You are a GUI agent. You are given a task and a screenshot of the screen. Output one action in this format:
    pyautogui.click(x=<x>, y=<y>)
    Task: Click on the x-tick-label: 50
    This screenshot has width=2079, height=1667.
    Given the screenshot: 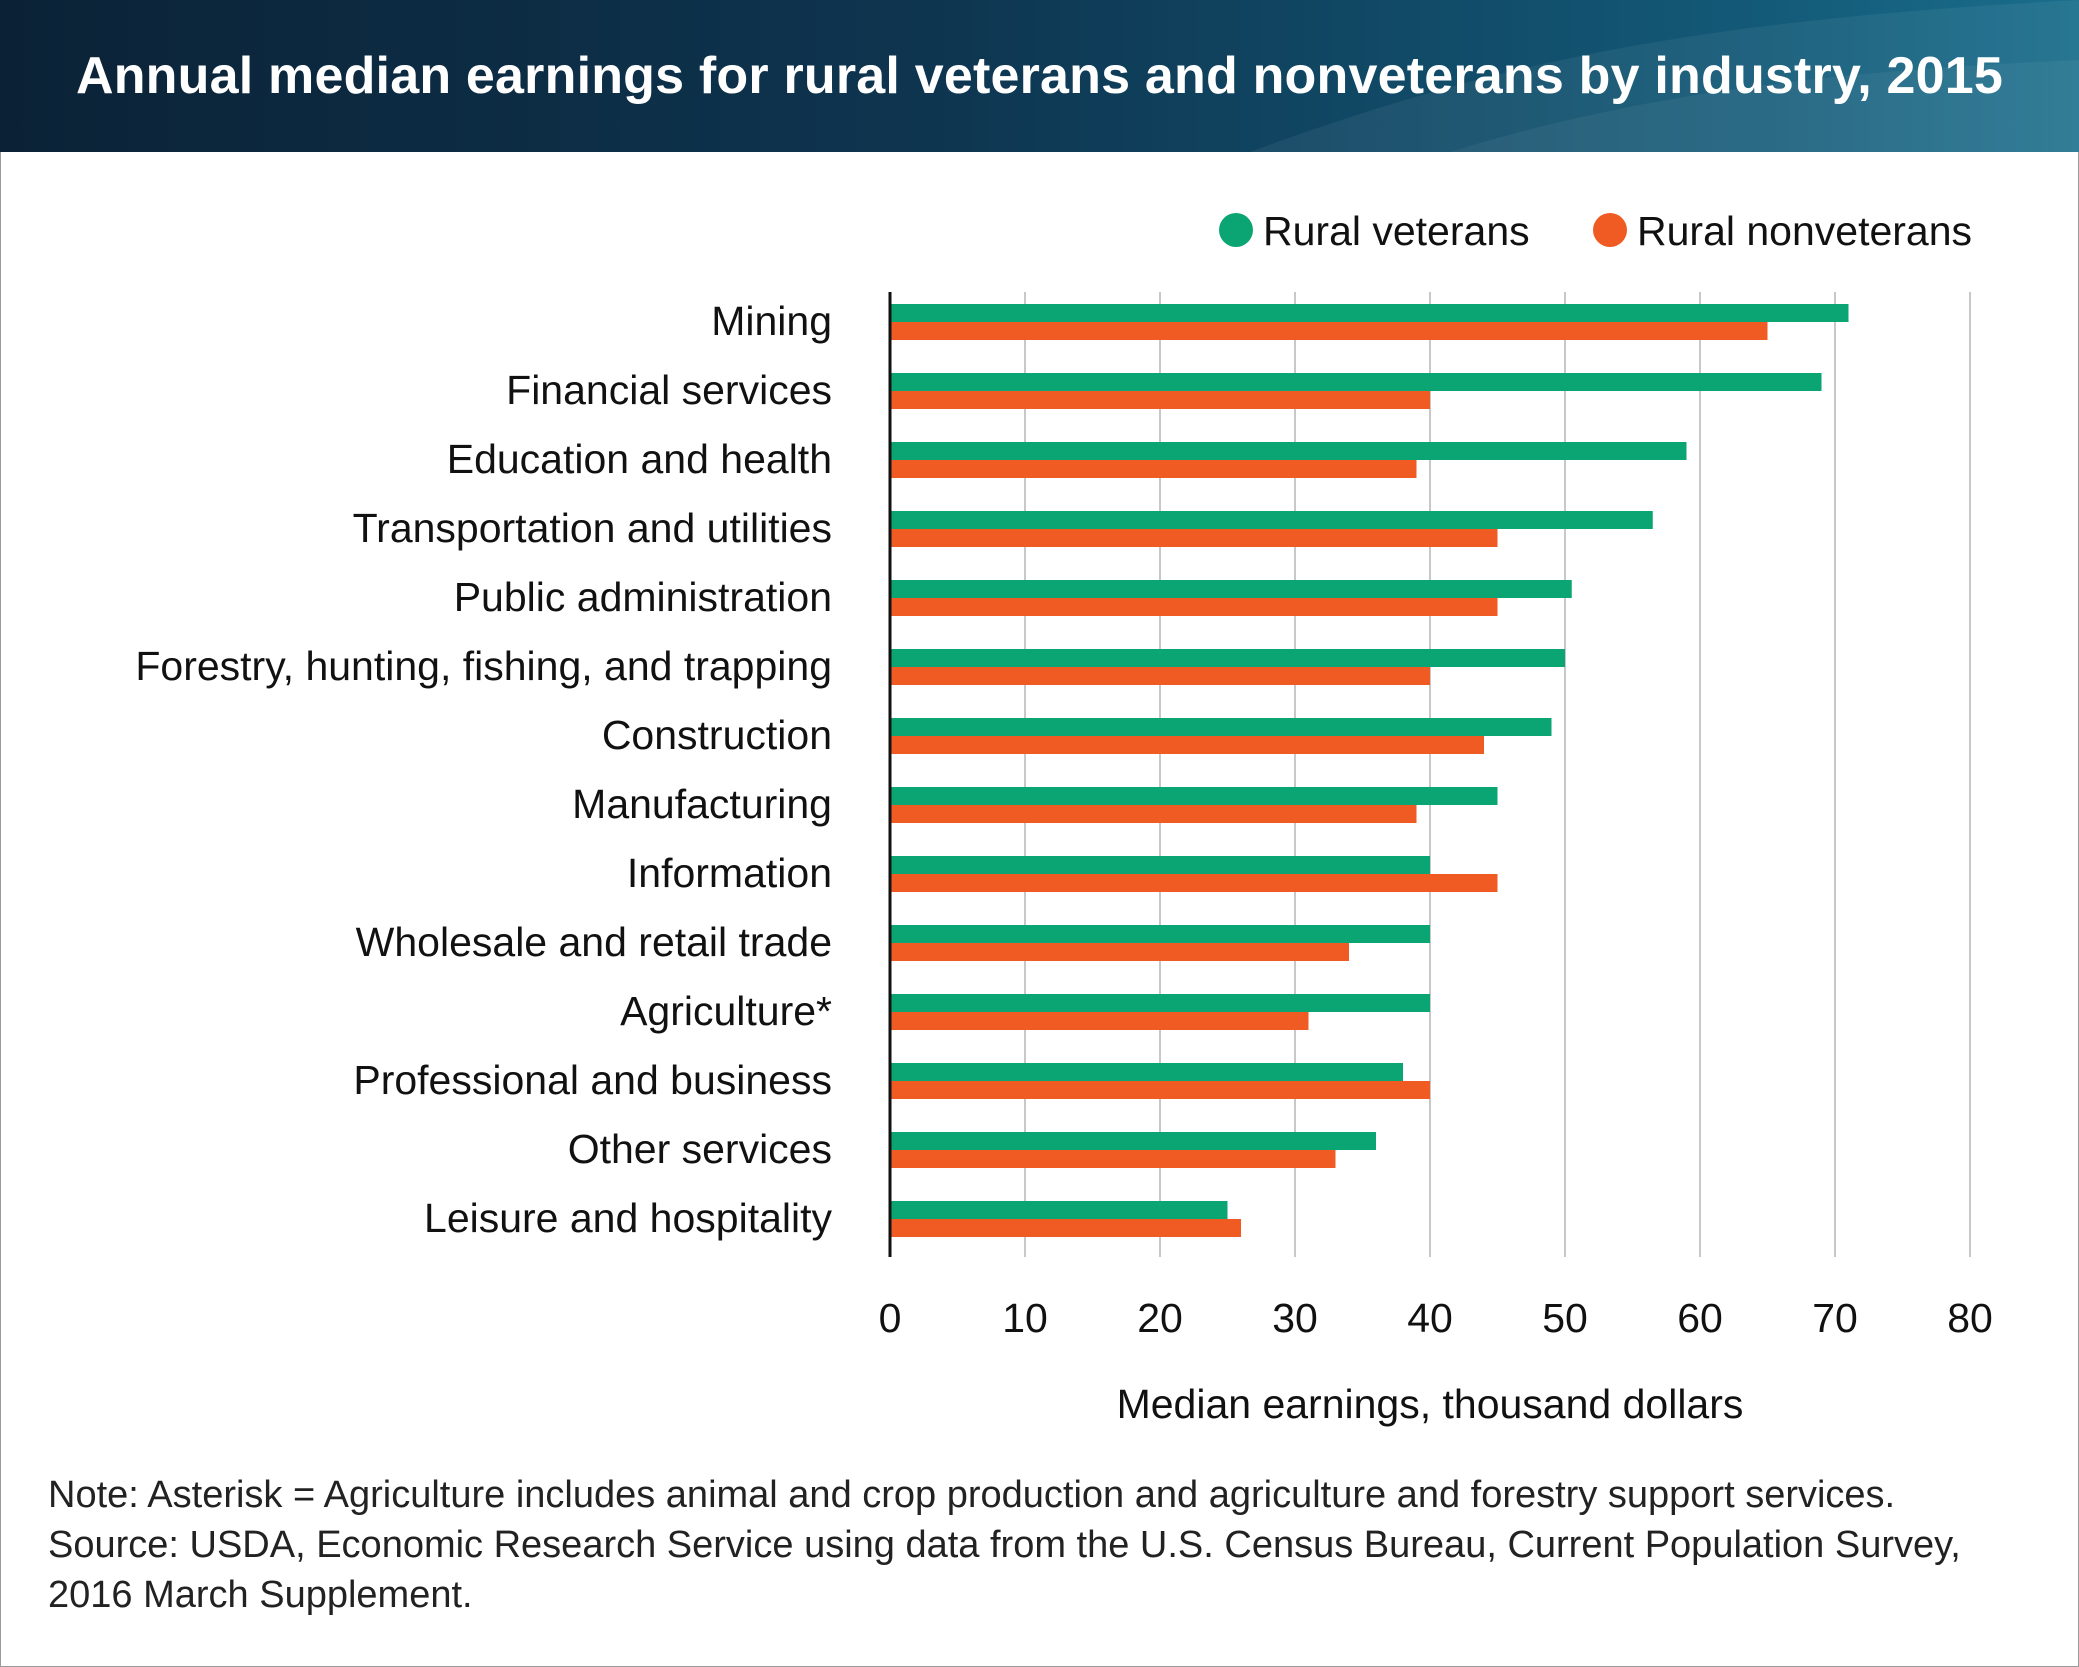 What is the action you would take?
    pyautogui.click(x=1565, y=1318)
    